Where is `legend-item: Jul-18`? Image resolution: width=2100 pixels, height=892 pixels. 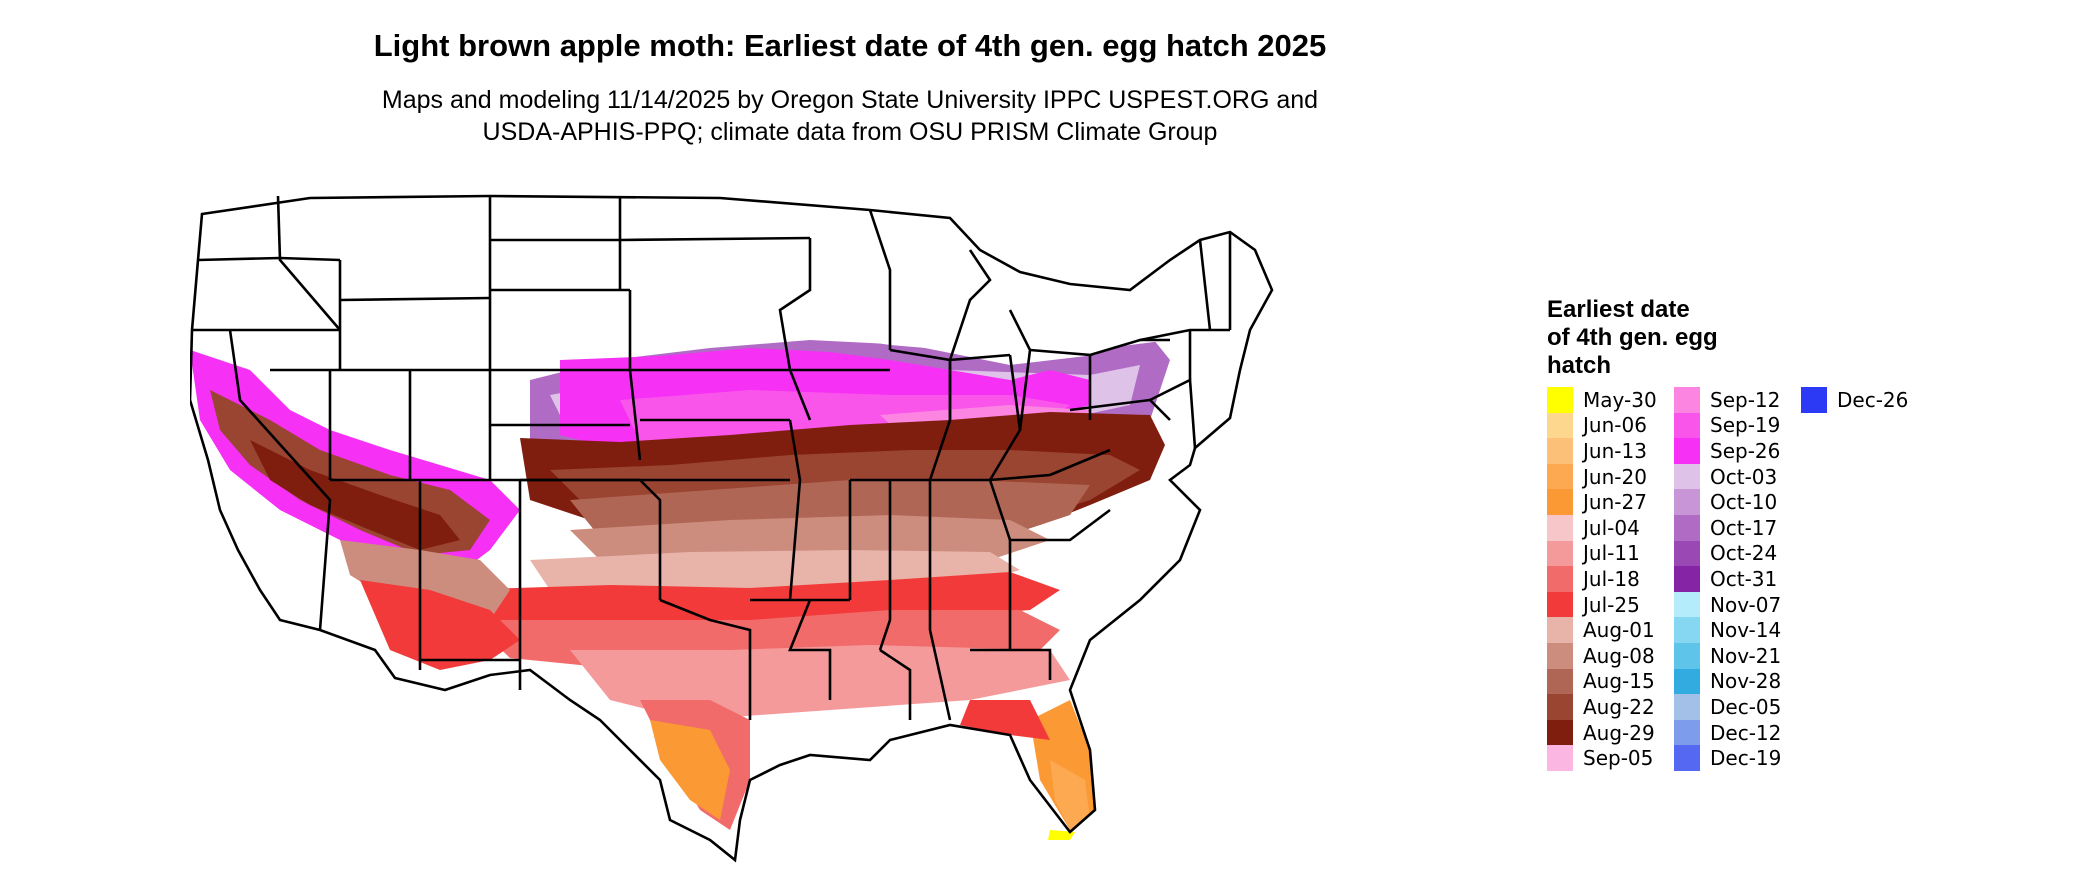 legend-item: Jul-18 is located at coordinates (1612, 579).